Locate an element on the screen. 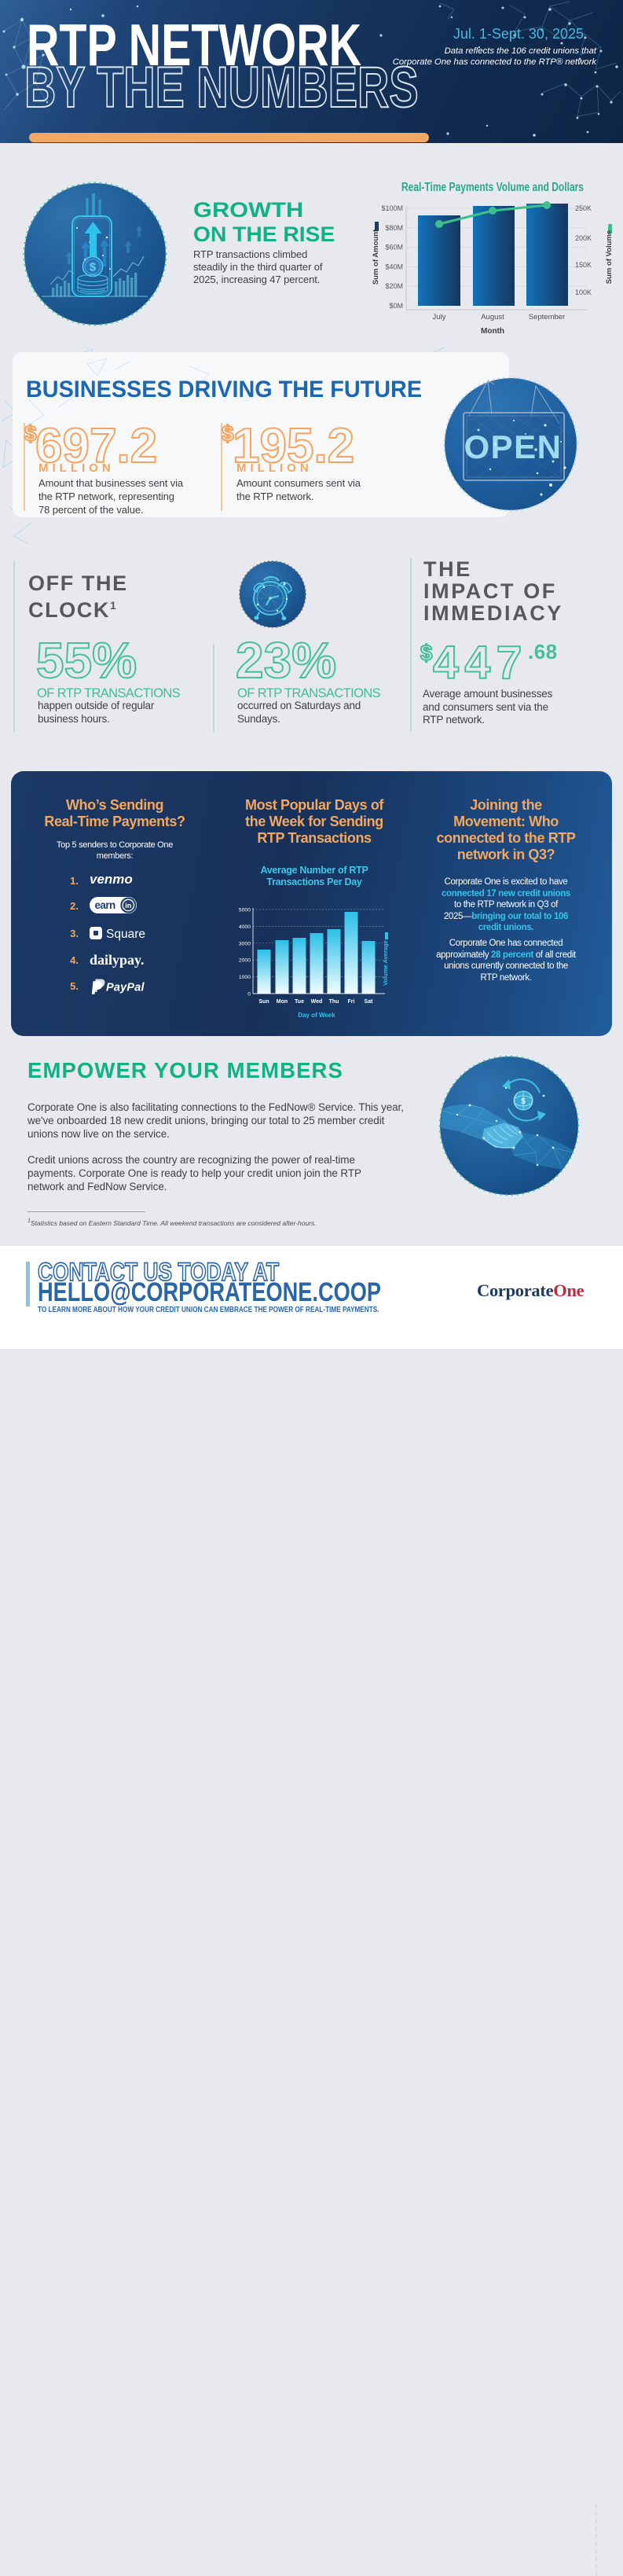 This screenshot has width=623, height=2576. svg-text: Fri is located at coordinates (351, 1002).